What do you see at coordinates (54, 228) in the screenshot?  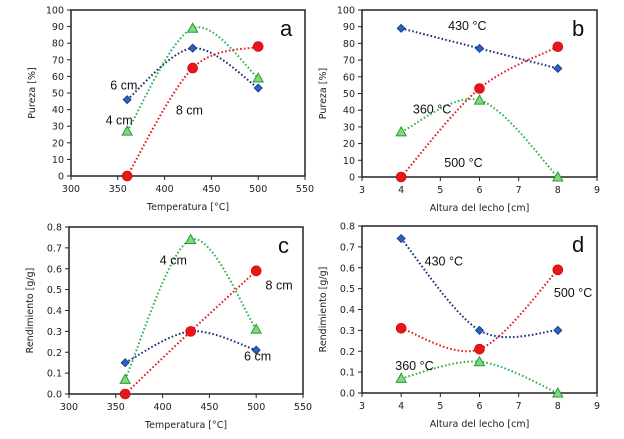 I see `y-tick-label: 0.8` at bounding box center [54, 228].